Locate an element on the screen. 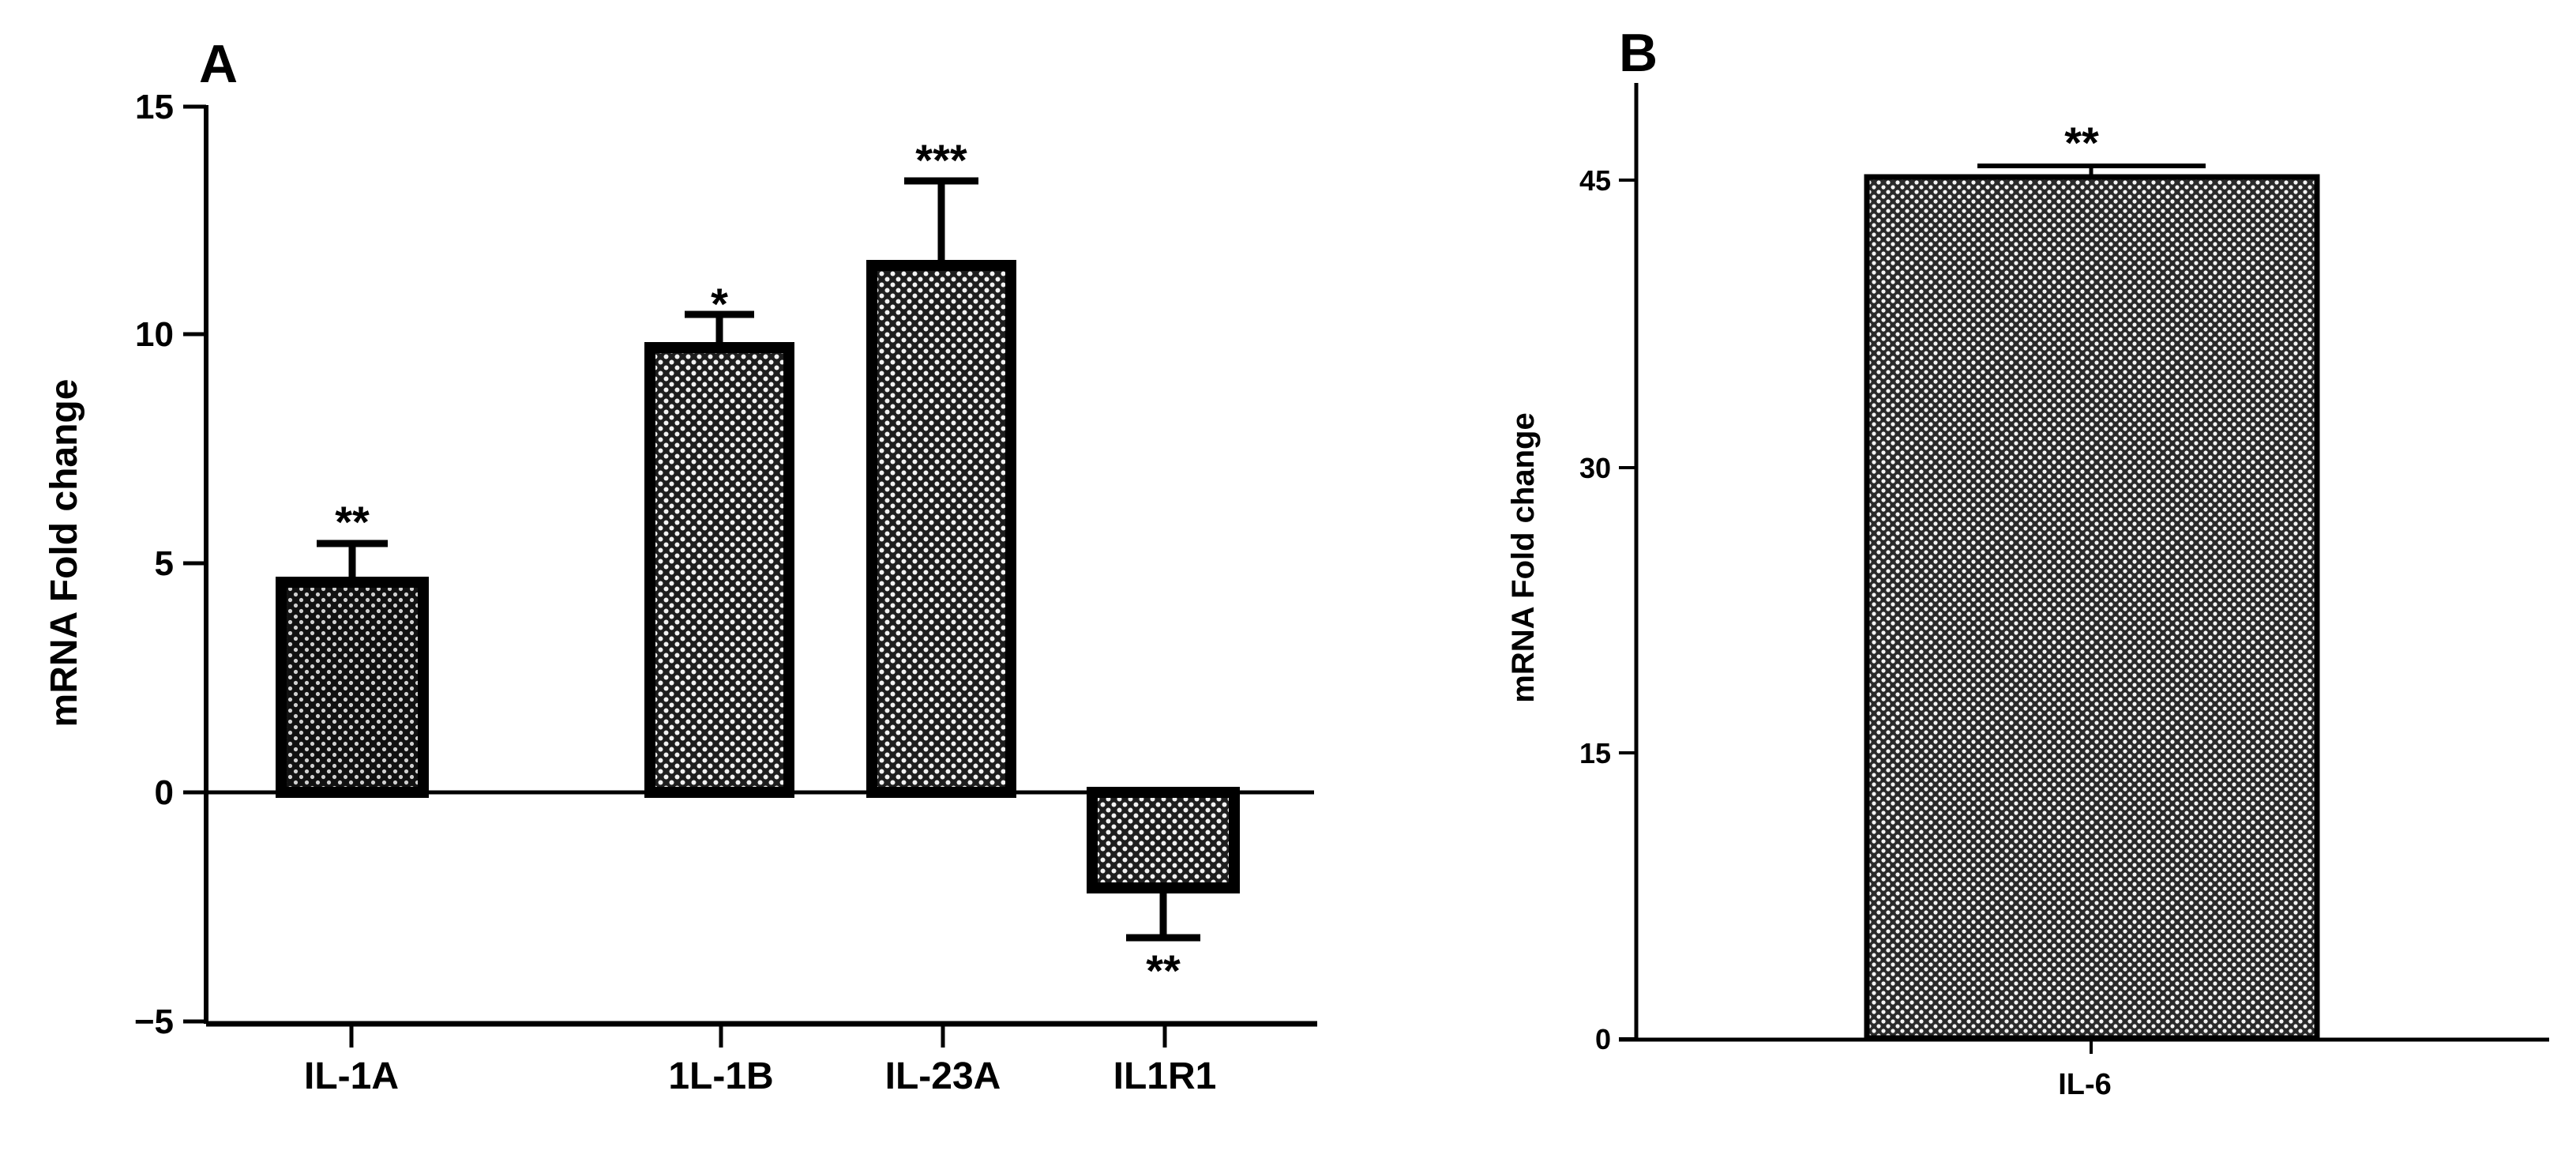 This screenshot has width=2576, height=1151. bar-il-23a: *** is located at coordinates (941, 466).